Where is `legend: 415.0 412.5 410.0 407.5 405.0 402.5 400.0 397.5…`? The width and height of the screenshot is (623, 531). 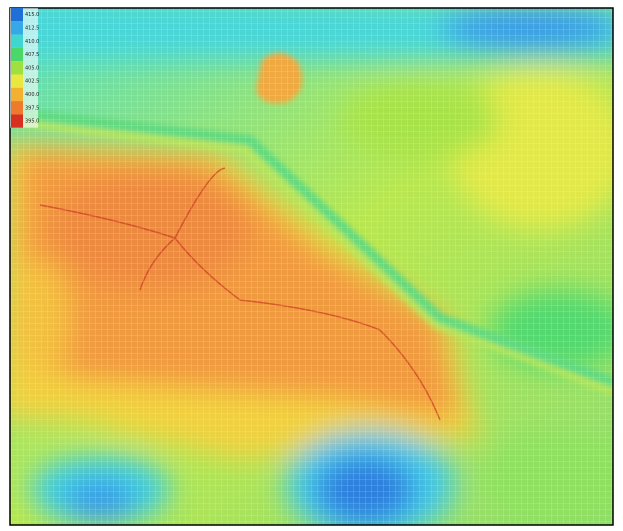
legend: 415.0 412.5 410.0 407.5 405.0 402.5 400.0 397.5… is located at coordinates (24, 68).